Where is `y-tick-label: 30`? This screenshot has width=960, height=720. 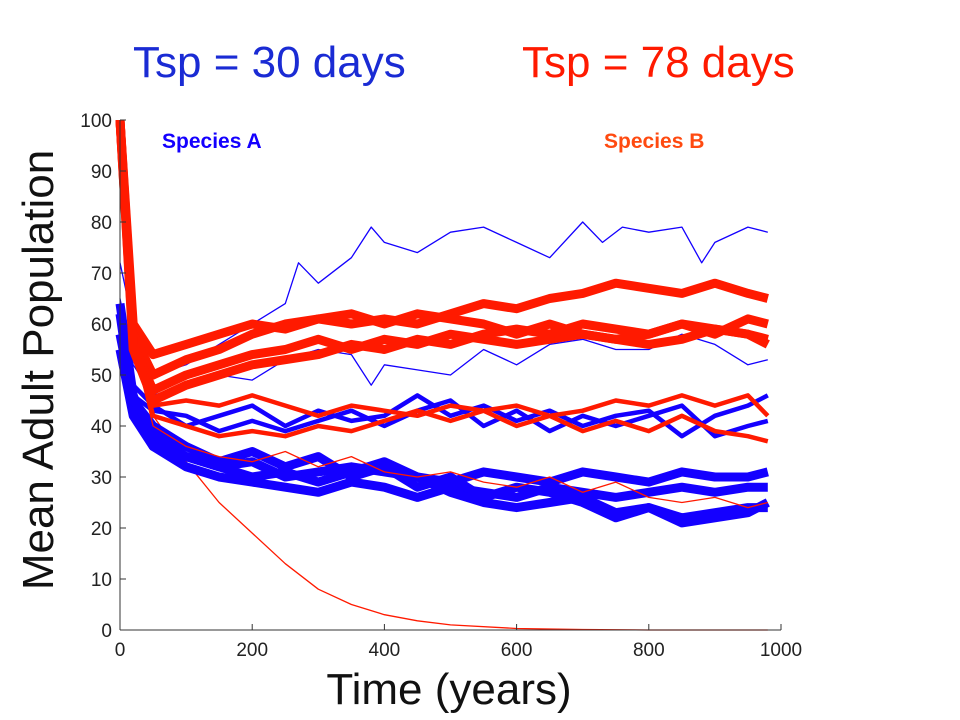 y-tick-label: 30 is located at coordinates (101, 478).